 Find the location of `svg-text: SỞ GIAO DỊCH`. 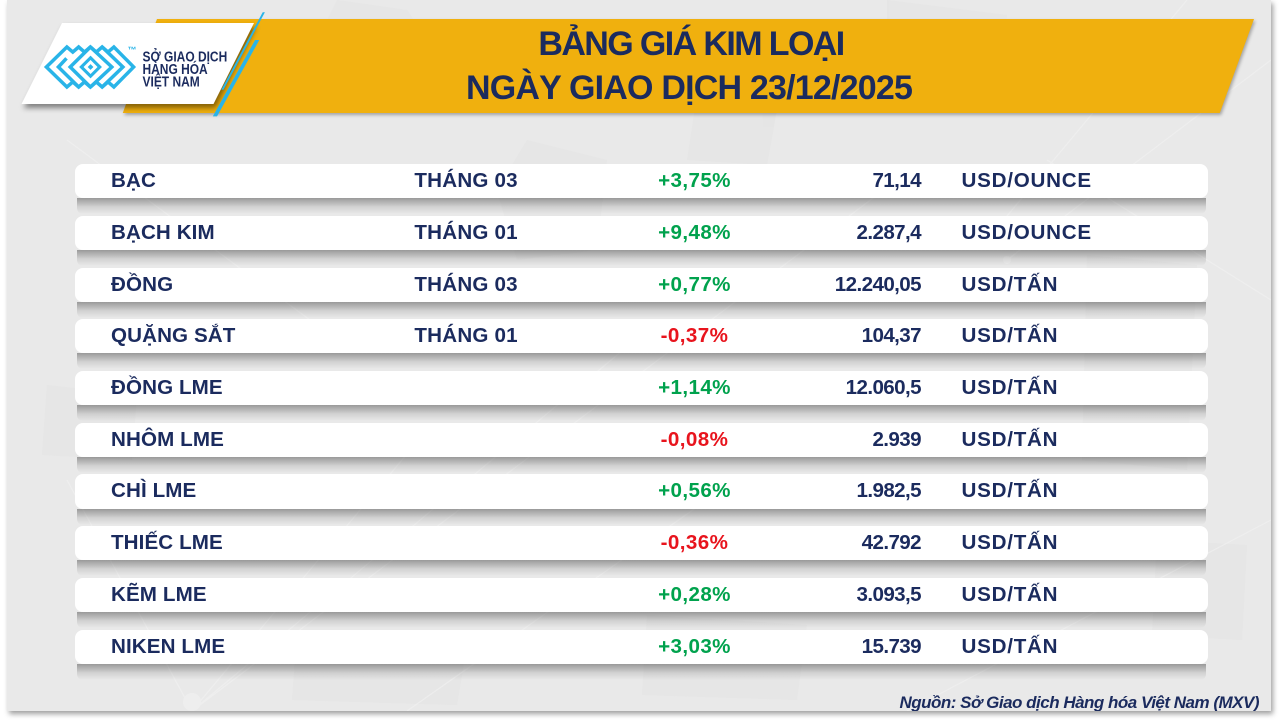

svg-text: SỞ GIAO DỊCH is located at coordinates (185, 56).